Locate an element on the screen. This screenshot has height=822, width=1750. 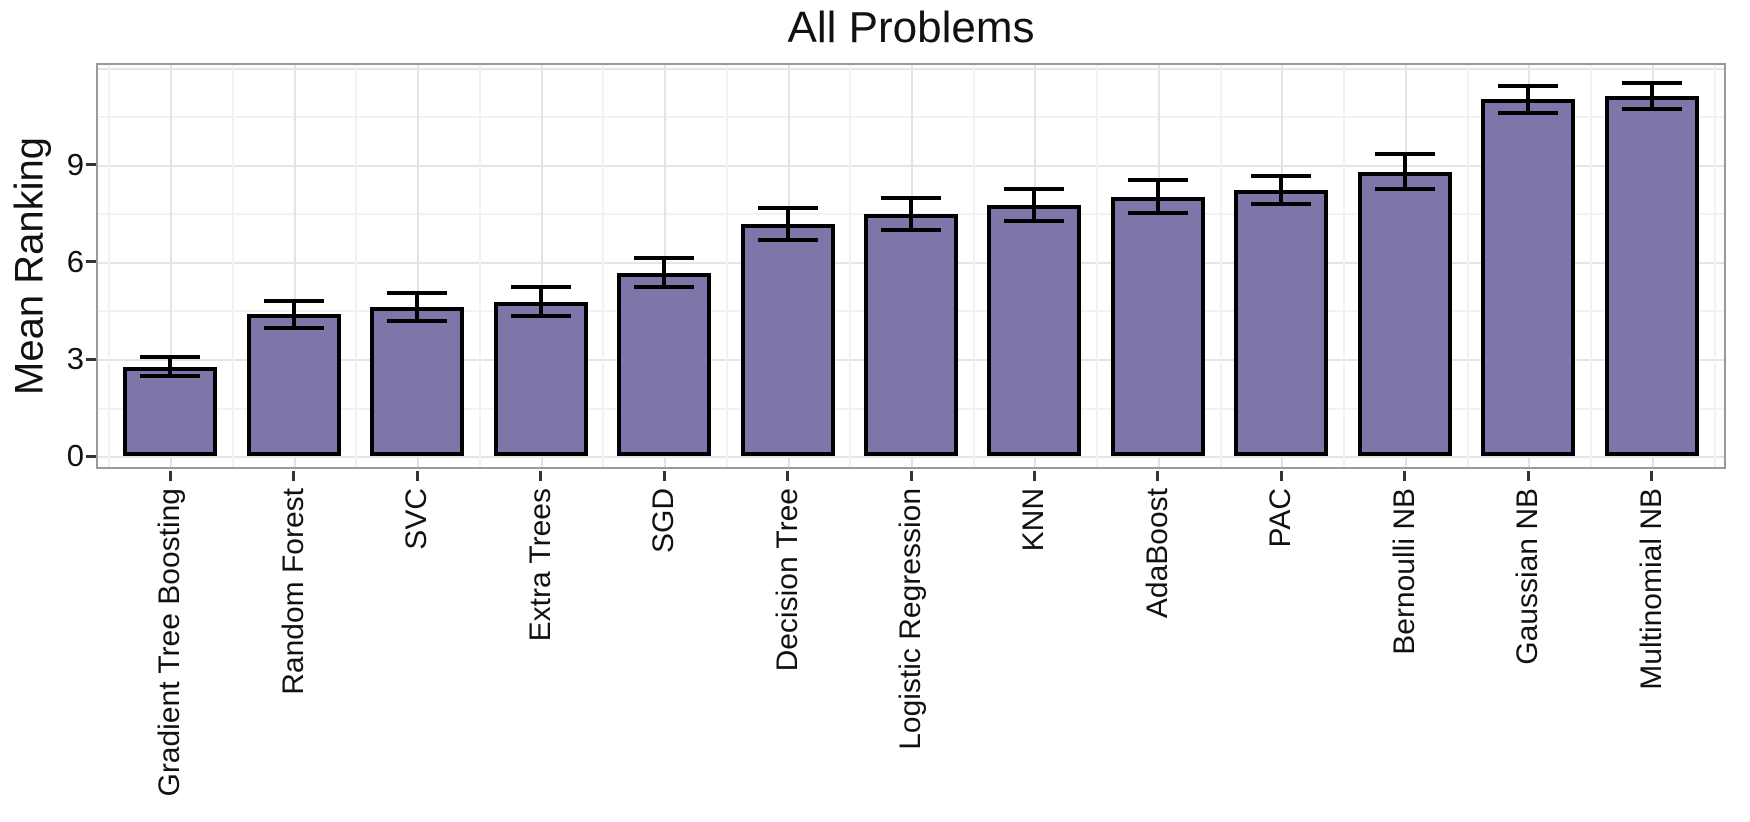
y-tick-label: 9 is located at coordinates (75, 164).